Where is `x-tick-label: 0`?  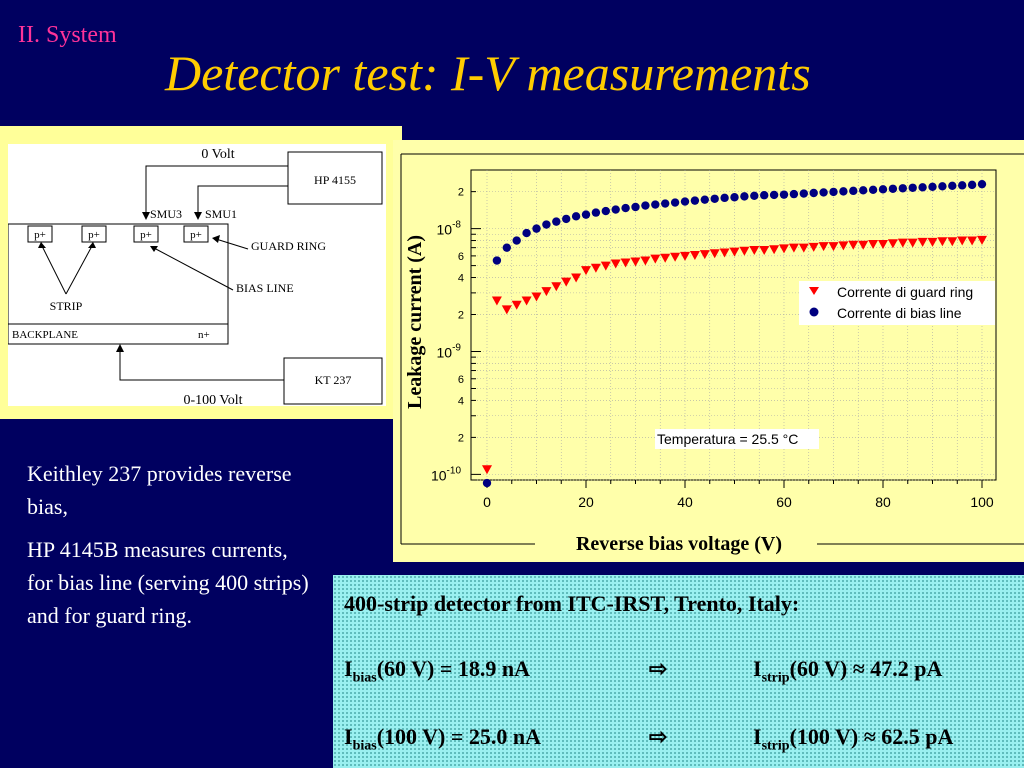
x-tick-label: 0 is located at coordinates (487, 502).